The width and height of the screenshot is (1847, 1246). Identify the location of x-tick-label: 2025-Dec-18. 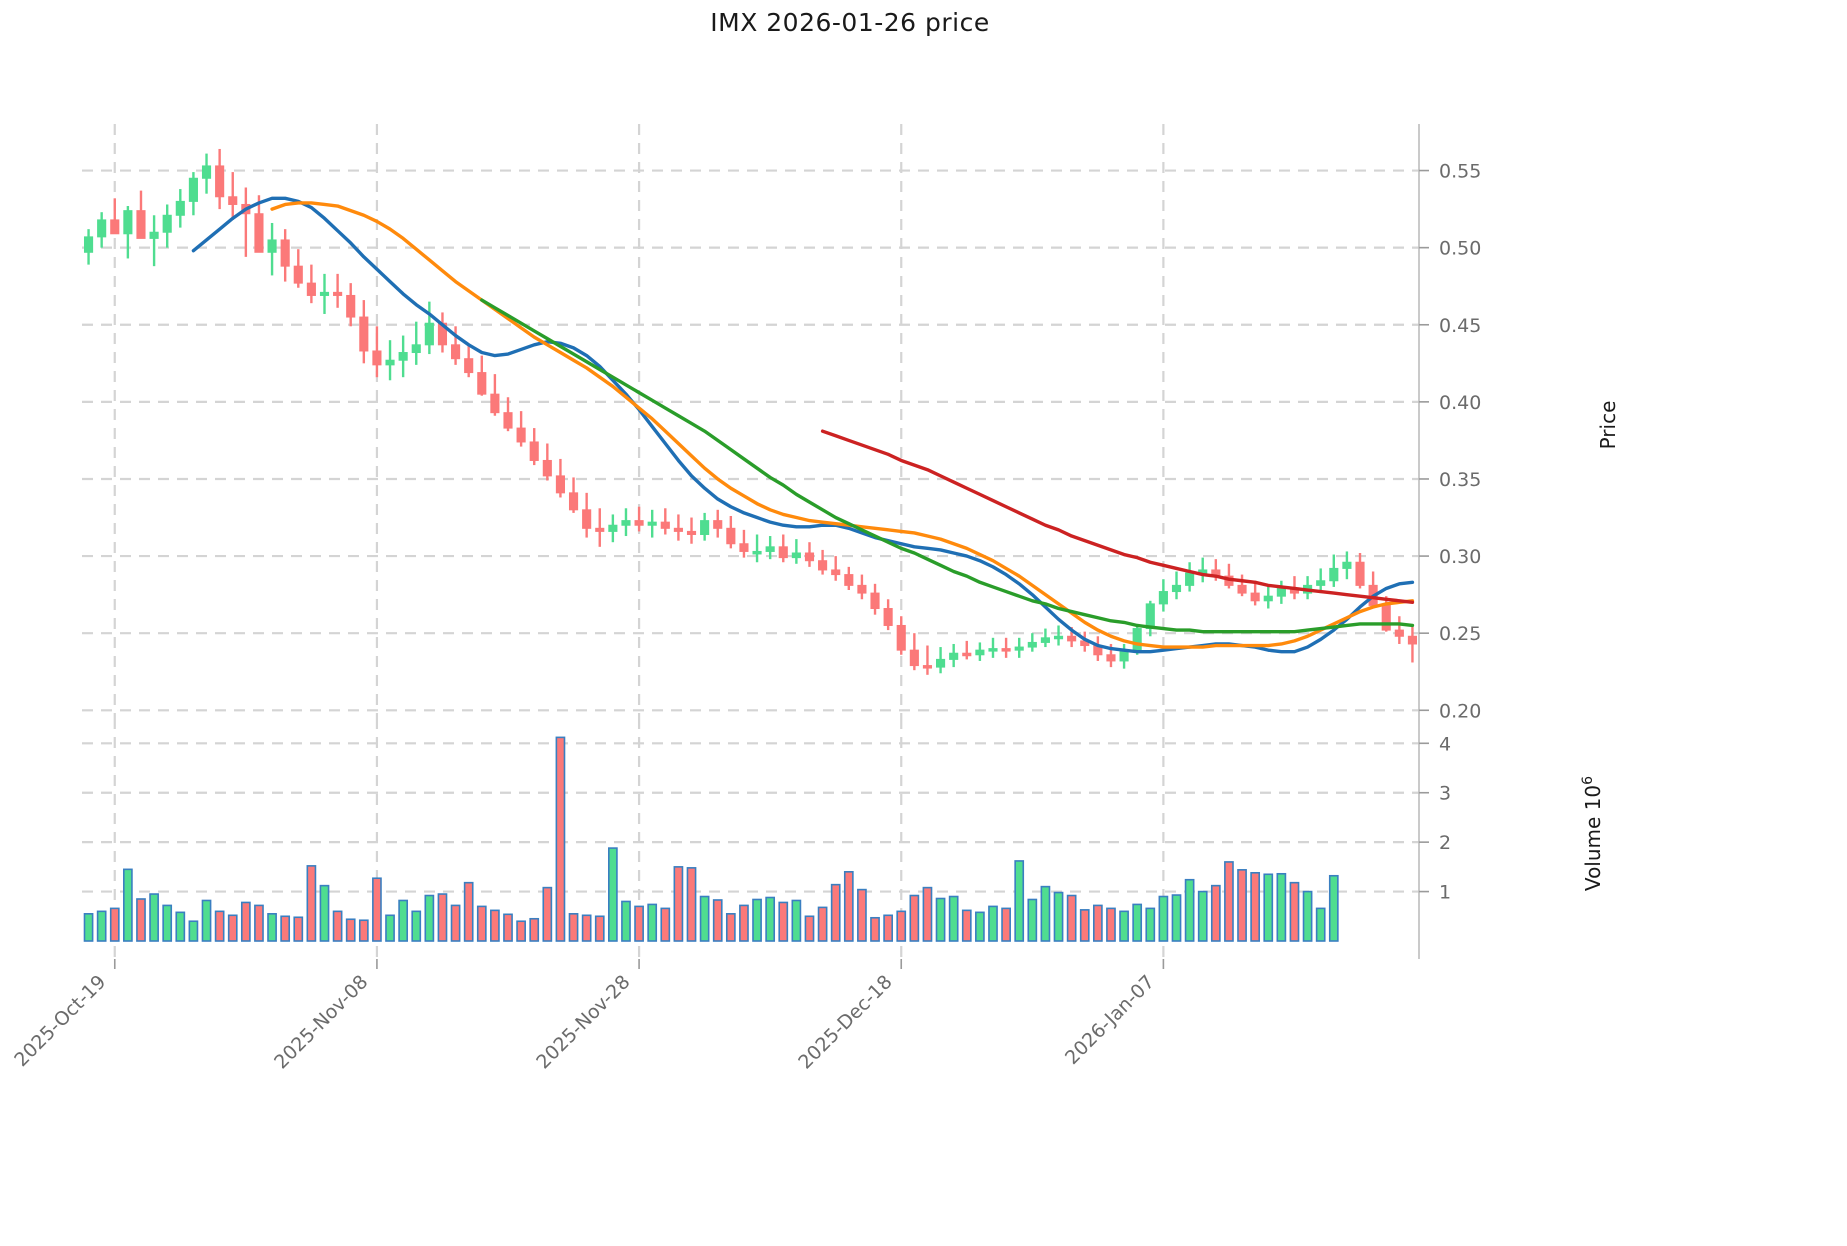
(845, 1022).